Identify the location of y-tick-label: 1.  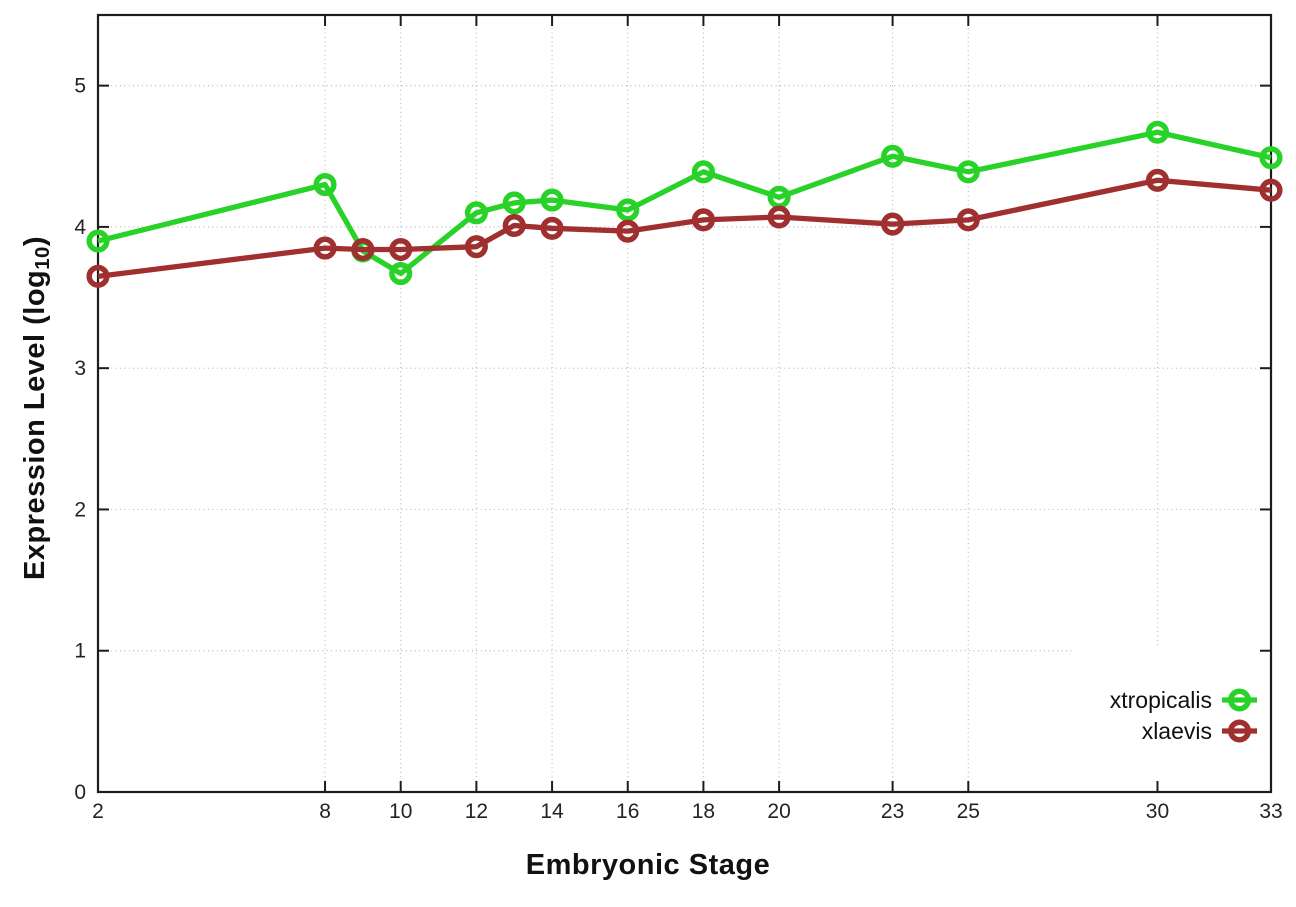
(80, 651).